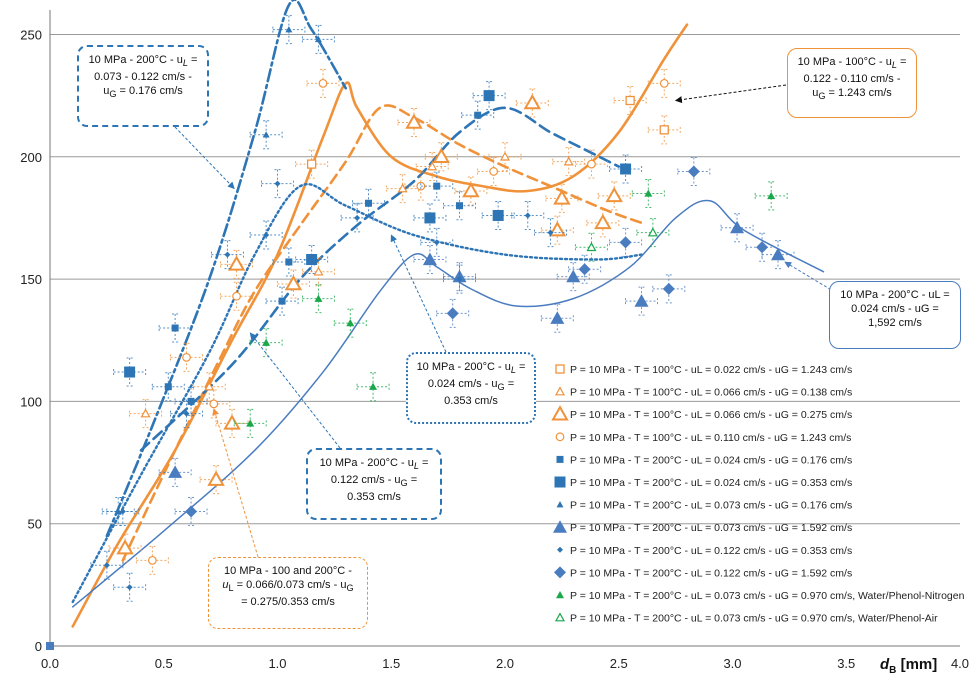 This screenshot has height=679, width=972. What do you see at coordinates (277, 663) in the screenshot?
I see `x-tick-label: 1.0` at bounding box center [277, 663].